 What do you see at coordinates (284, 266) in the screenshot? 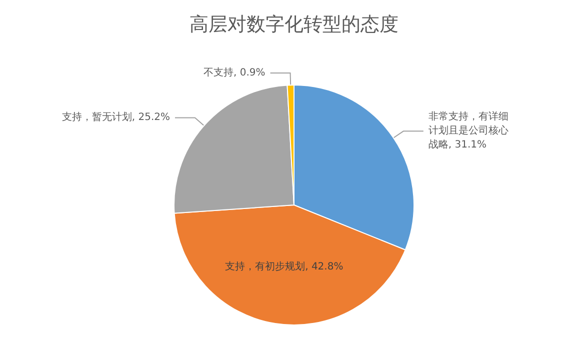
I see `slice-label: 支持，有初步规划, 42.8%` at bounding box center [284, 266].